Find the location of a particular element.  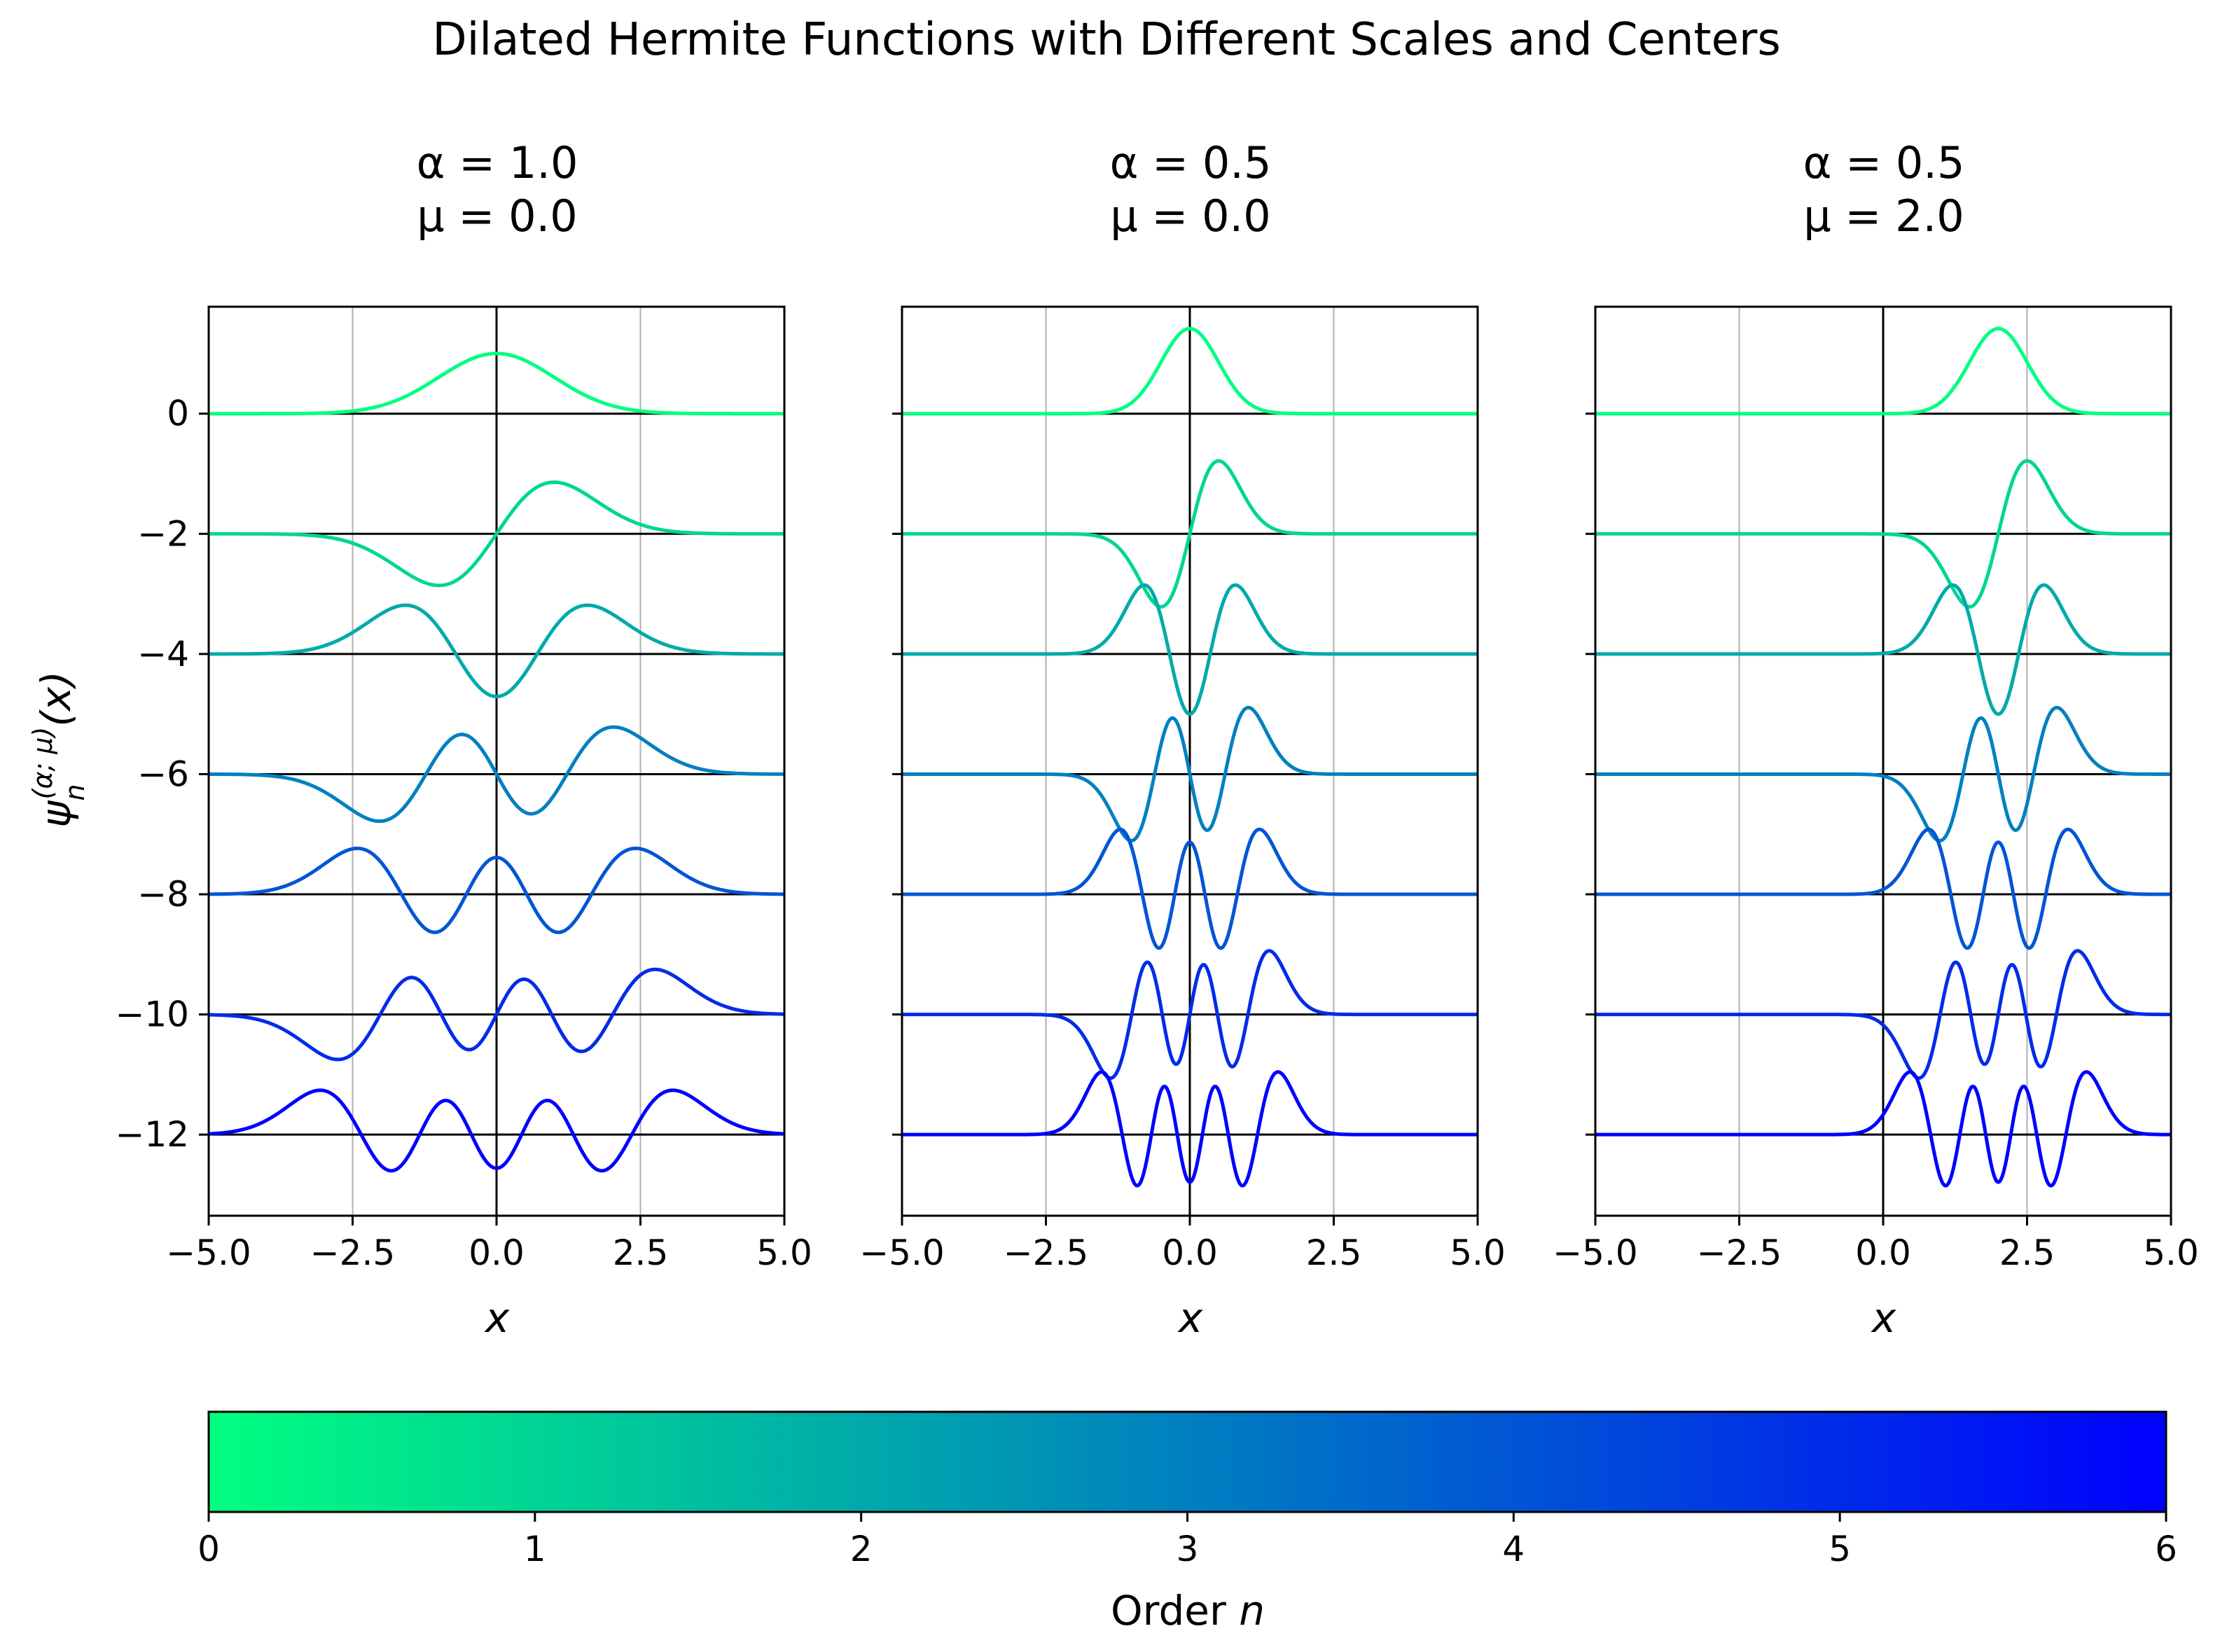

x-axis-label-1: x is located at coordinates (497, 1318).